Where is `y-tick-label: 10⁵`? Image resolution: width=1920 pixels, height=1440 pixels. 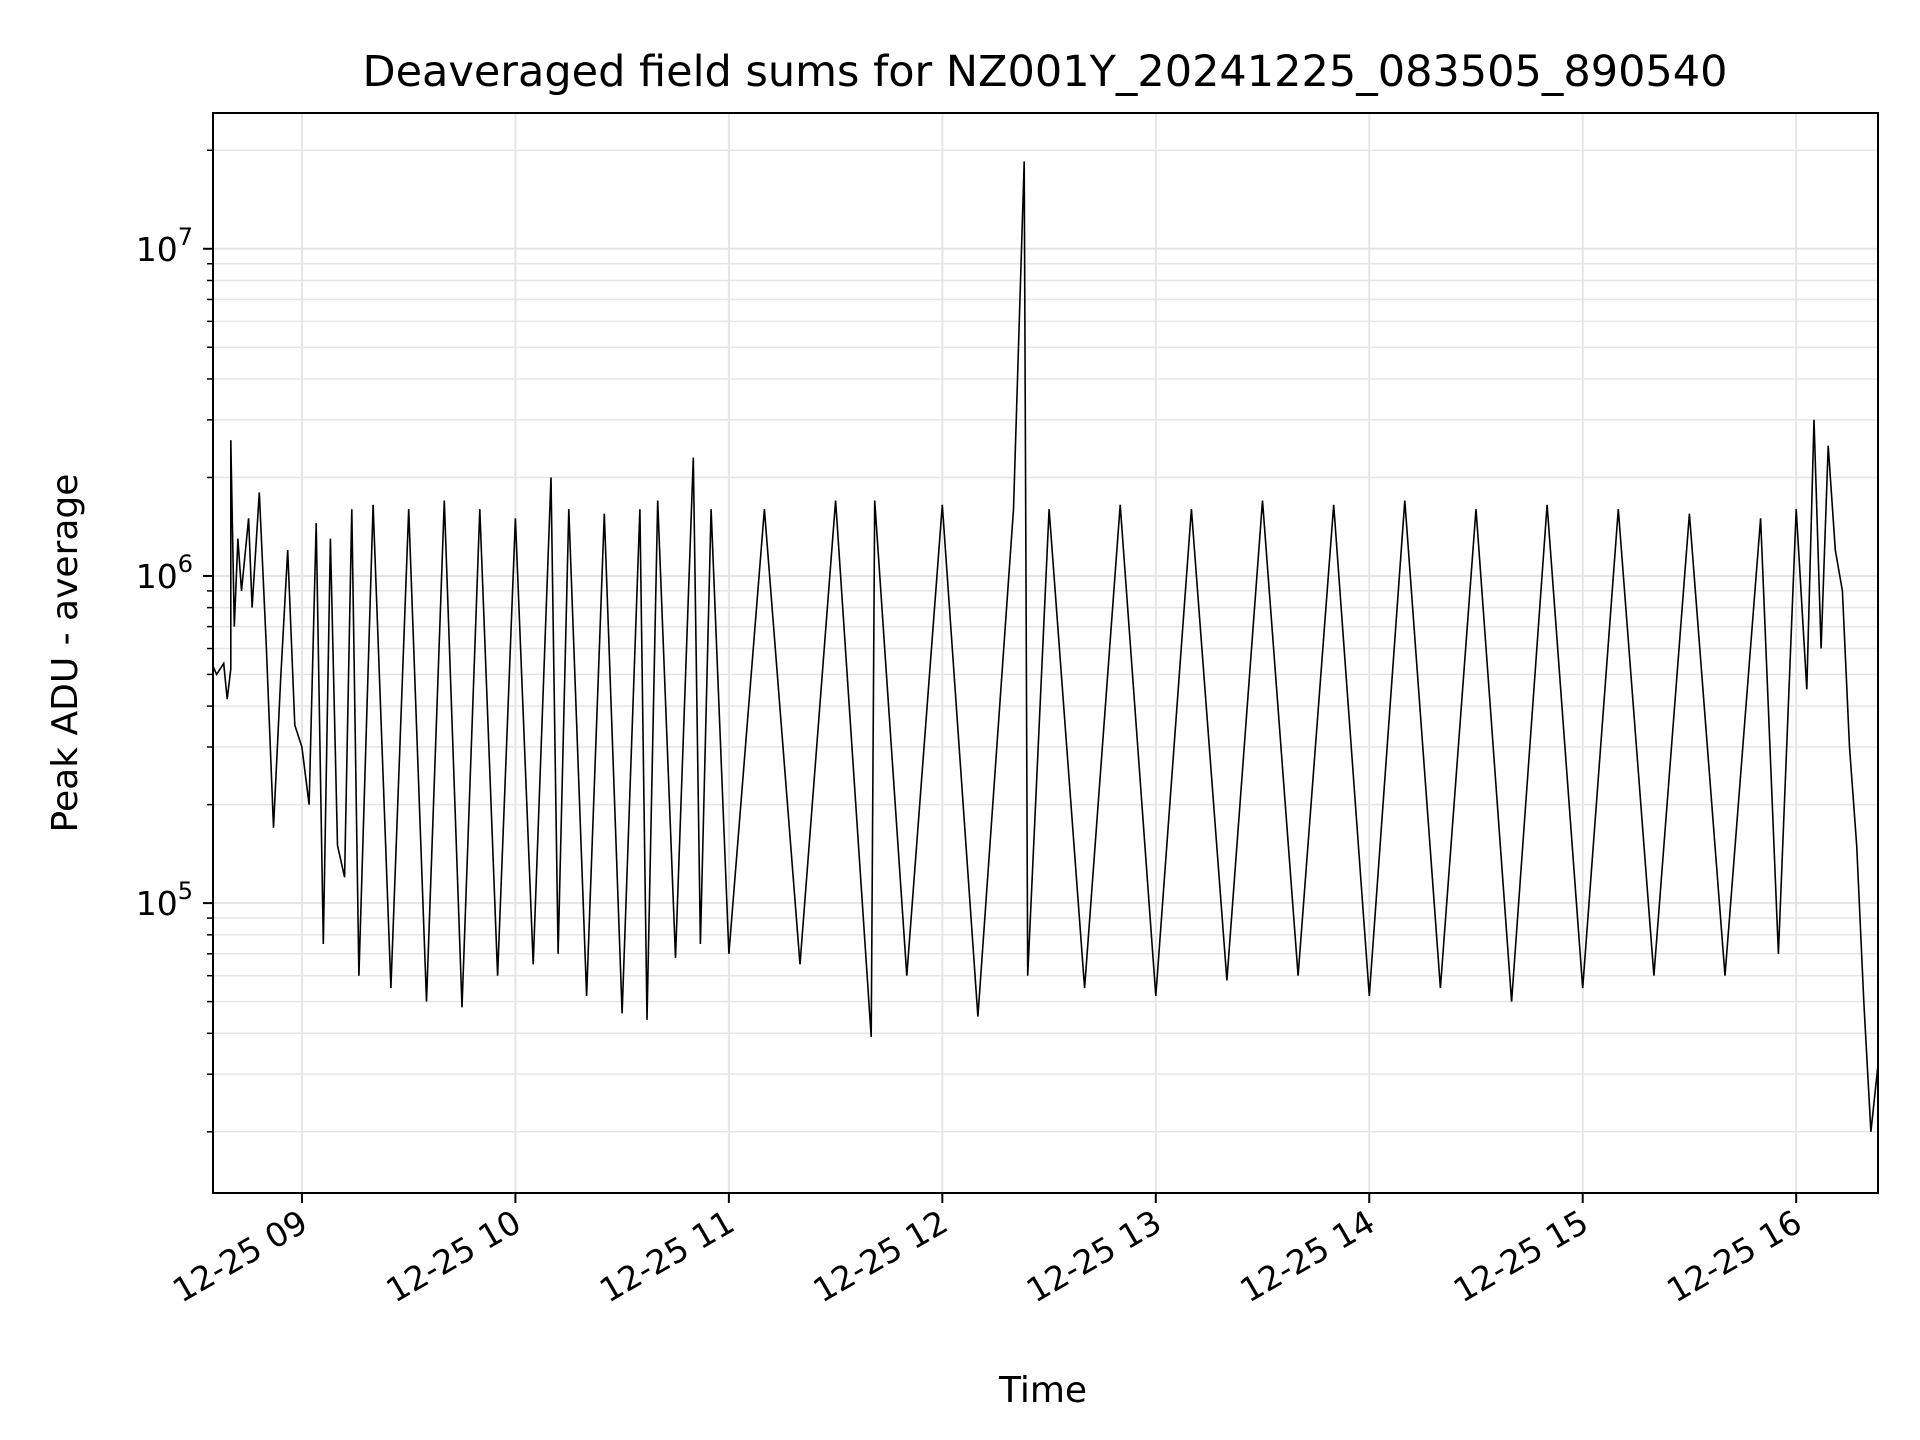
y-tick-label: 10⁵ is located at coordinates (164, 900).